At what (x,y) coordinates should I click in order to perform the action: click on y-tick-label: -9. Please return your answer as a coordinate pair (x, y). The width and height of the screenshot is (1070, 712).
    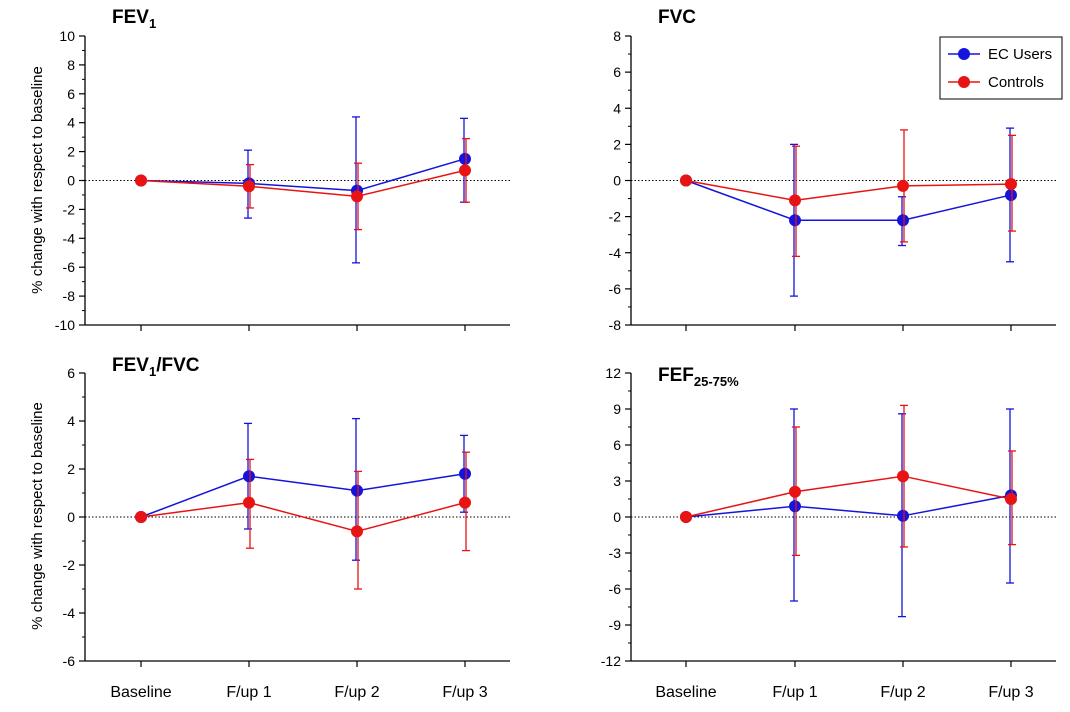
    Looking at the image, I should click on (615, 625).